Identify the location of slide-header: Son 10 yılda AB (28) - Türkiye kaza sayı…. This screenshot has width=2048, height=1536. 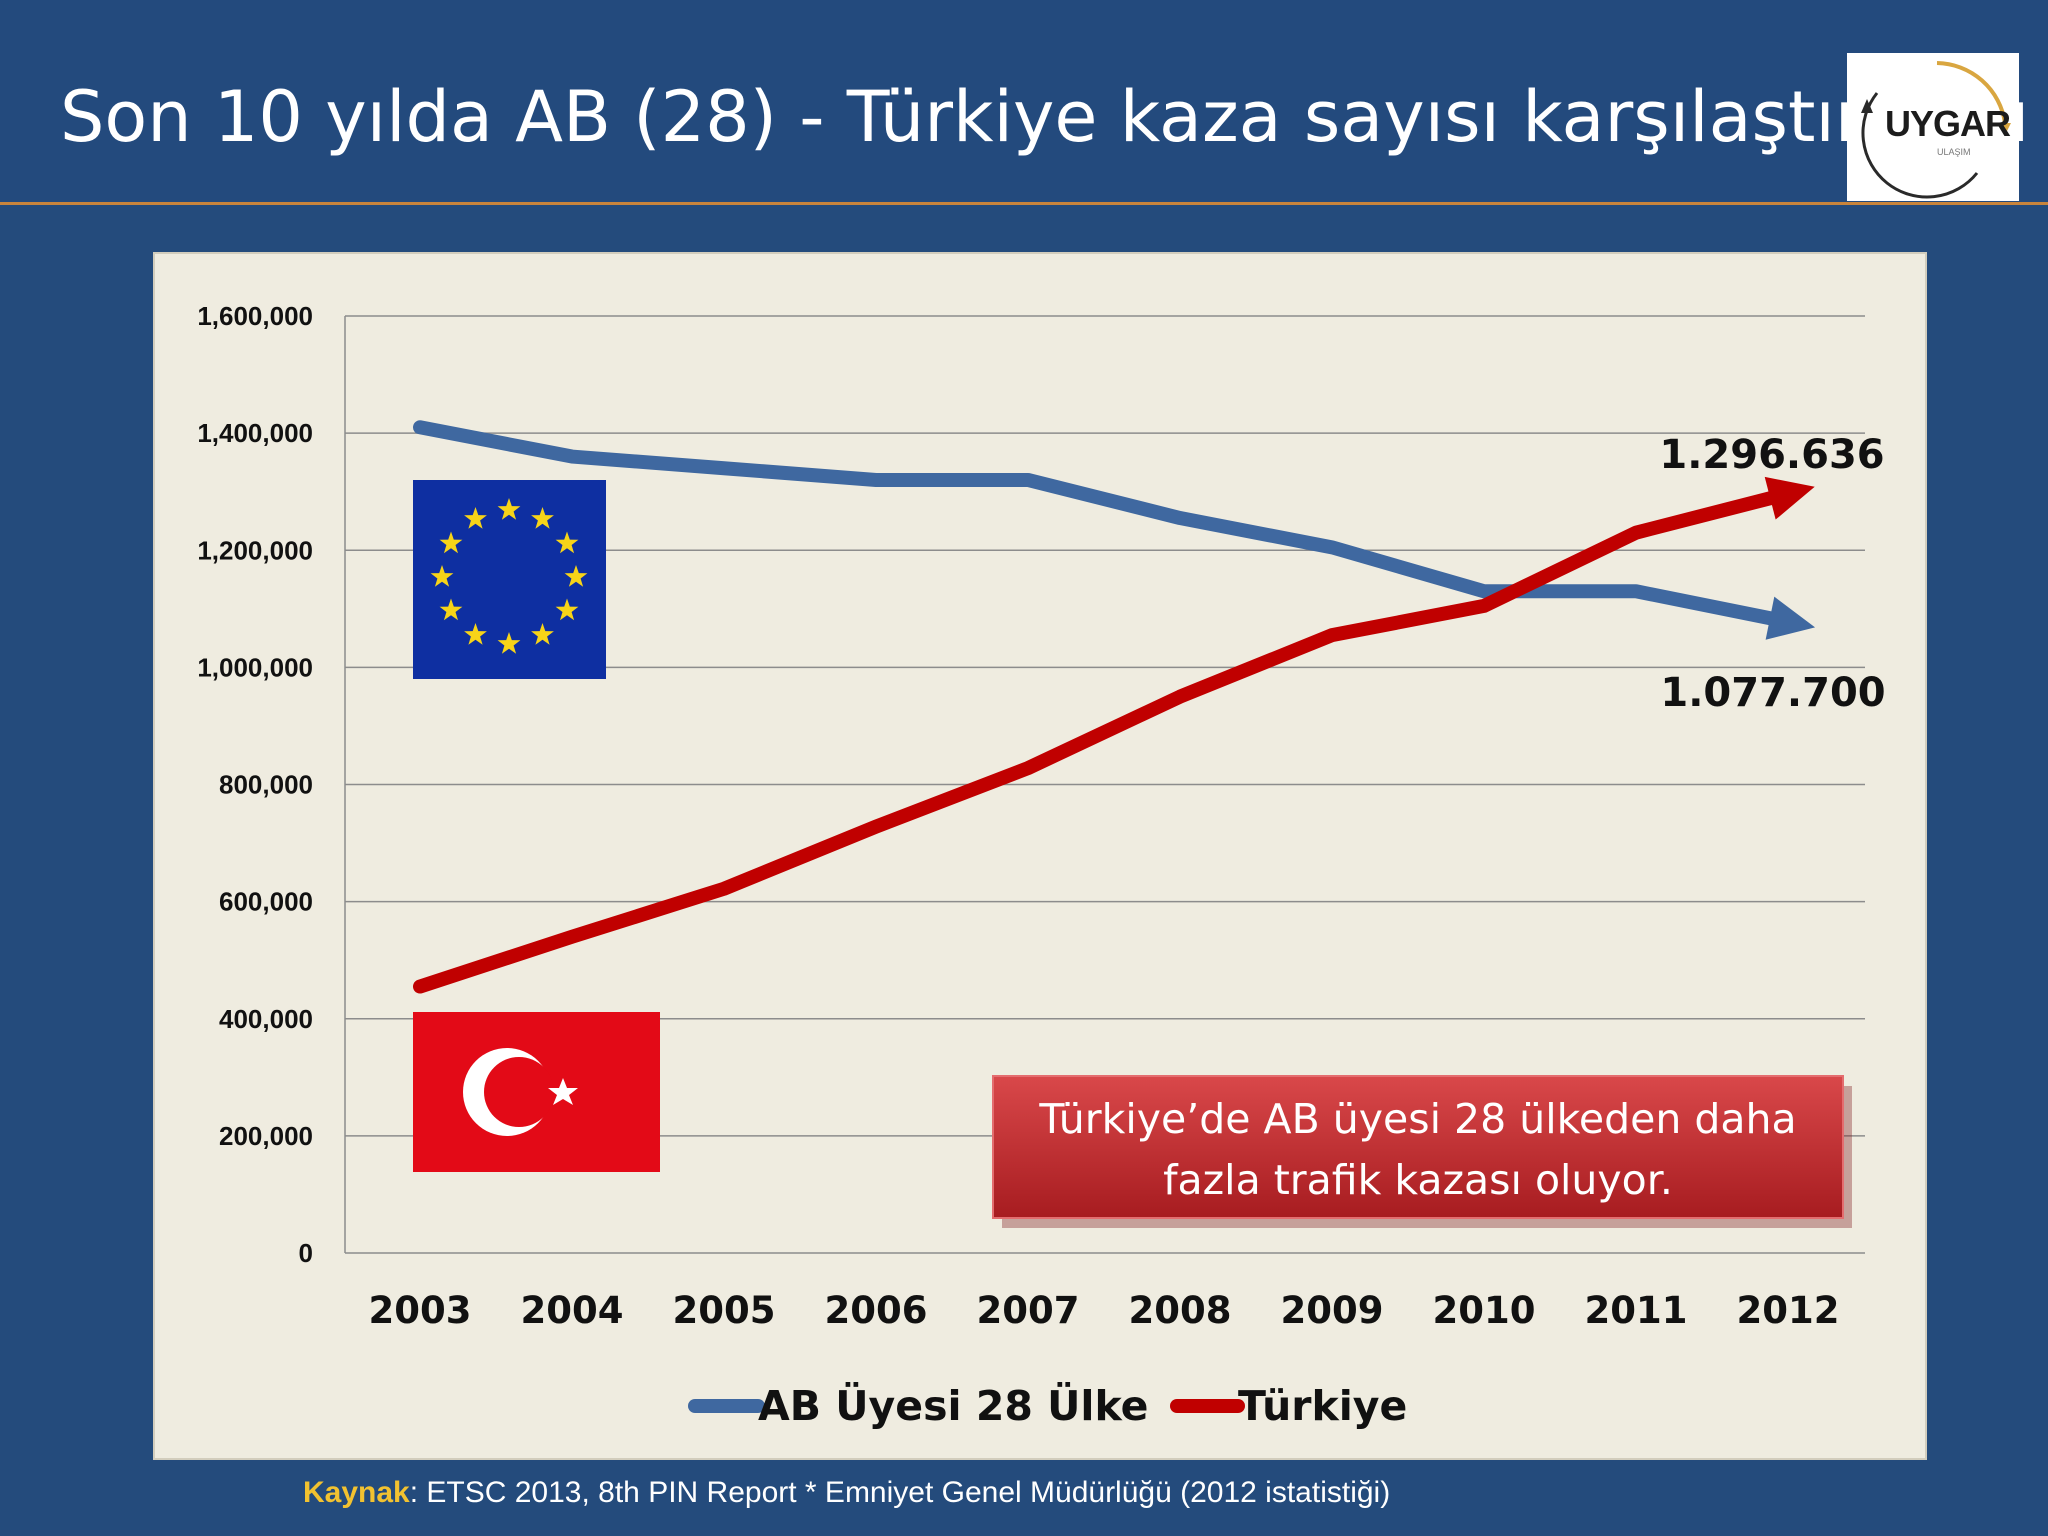
(1024, 101).